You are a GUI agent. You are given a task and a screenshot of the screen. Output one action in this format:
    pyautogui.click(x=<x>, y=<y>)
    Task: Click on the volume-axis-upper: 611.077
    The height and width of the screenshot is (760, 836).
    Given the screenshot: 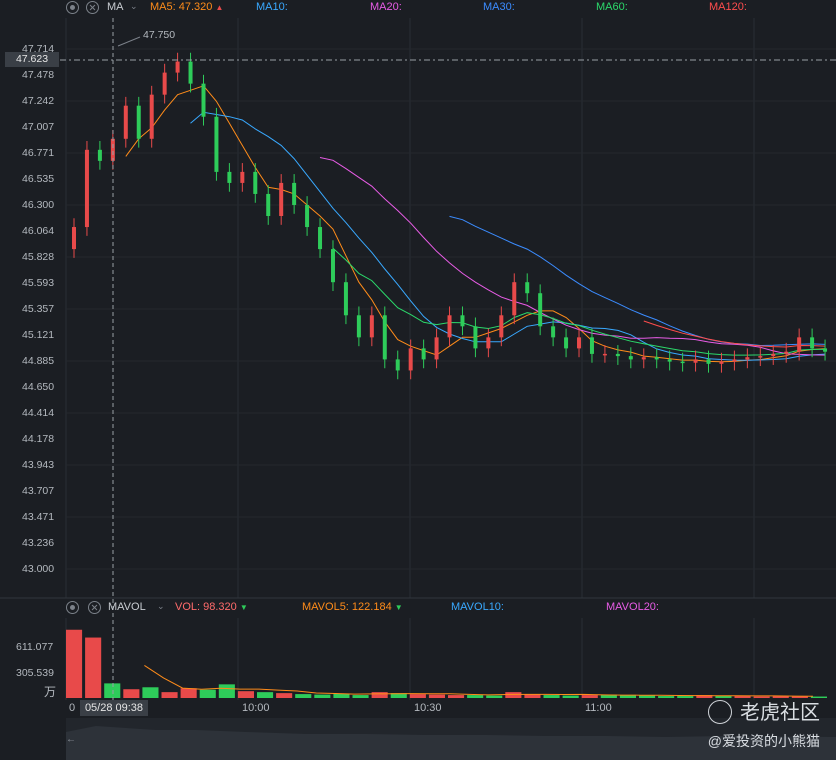 What is the action you would take?
    pyautogui.click(x=35, y=647)
    